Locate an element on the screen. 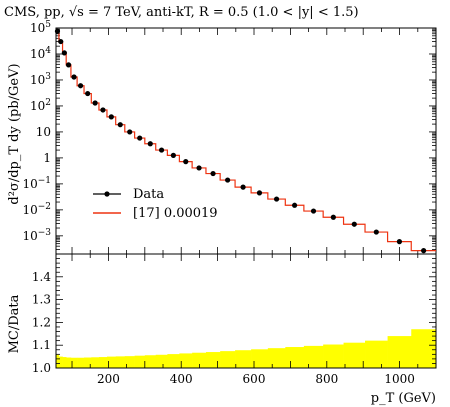 Image resolution: width=450 pixels, height=407 pixels. legend-mc-label: [17] 0.00019 is located at coordinates (175, 213).